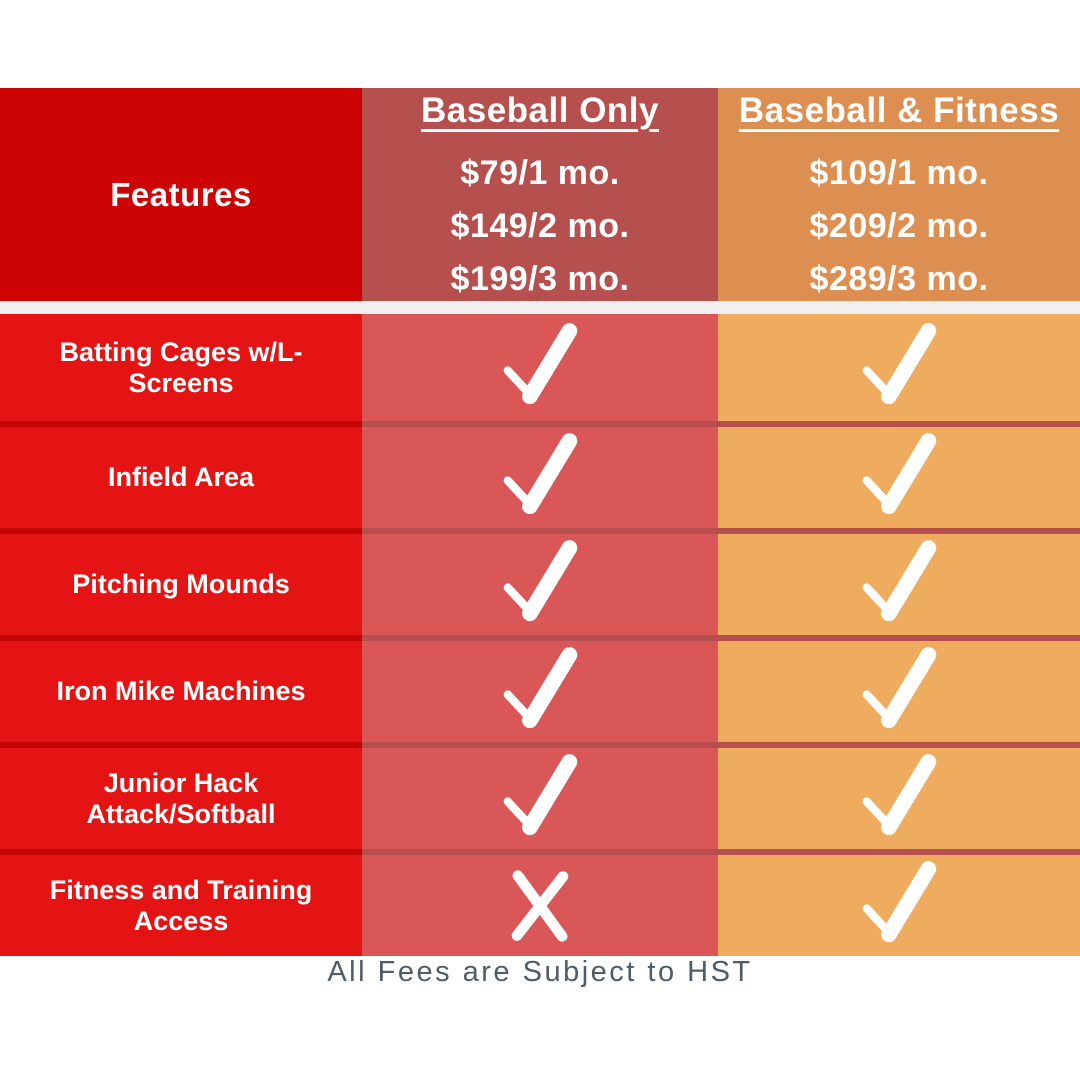  What do you see at coordinates (899, 278) in the screenshot?
I see `plan-baseball-fitness-price-3mo: $289/3 mo.` at bounding box center [899, 278].